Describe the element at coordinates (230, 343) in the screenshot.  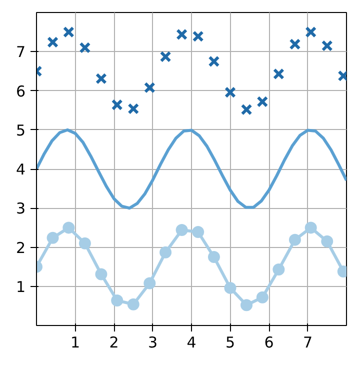
I see `x-tick-label: 5` at that location.